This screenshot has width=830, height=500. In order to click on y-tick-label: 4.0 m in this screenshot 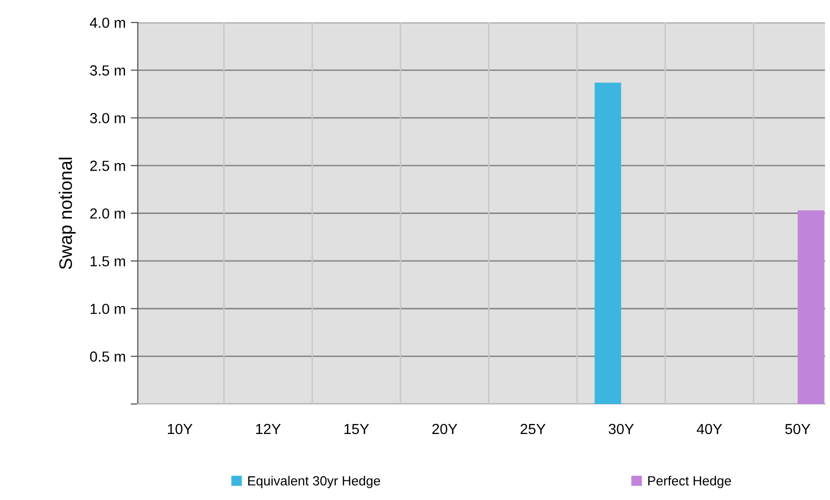, I will do `click(108, 23)`.